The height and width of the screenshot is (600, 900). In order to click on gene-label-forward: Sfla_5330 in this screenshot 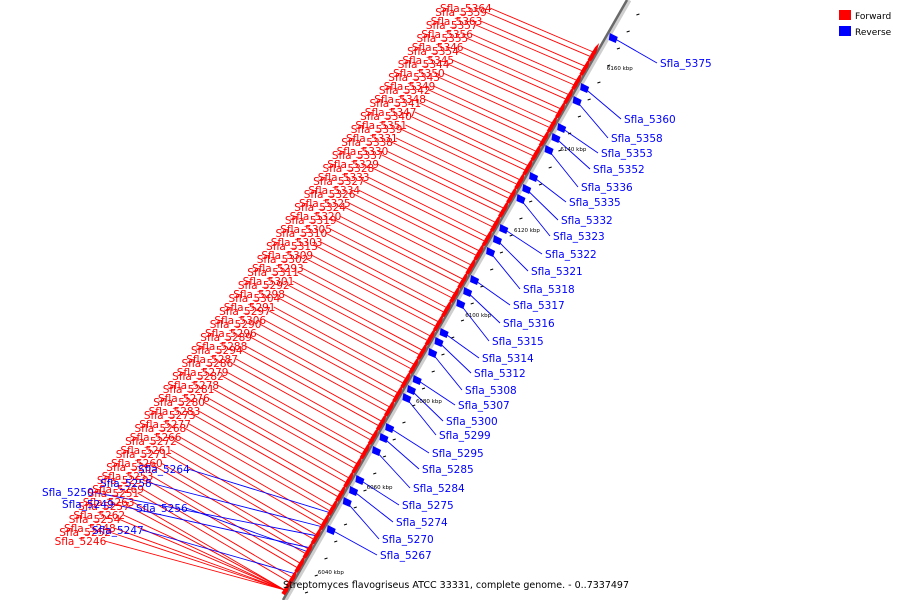, I will do `click(363, 152)`.